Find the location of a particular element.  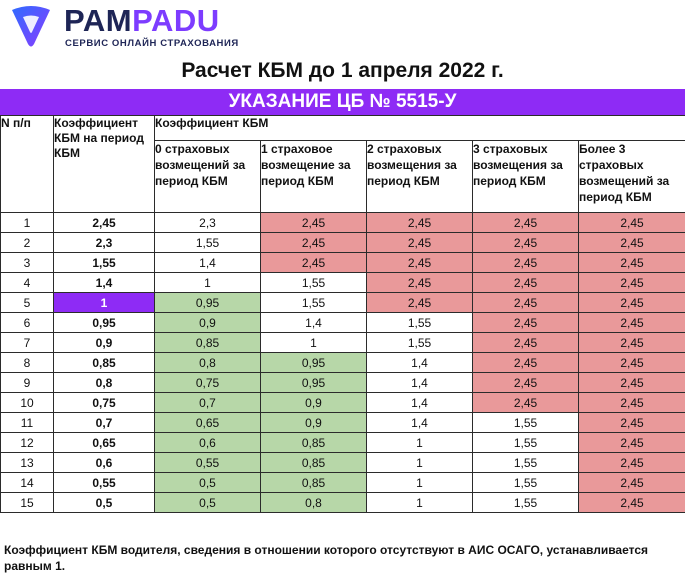

cell-claims-1: 1,4 is located at coordinates (313, 322).